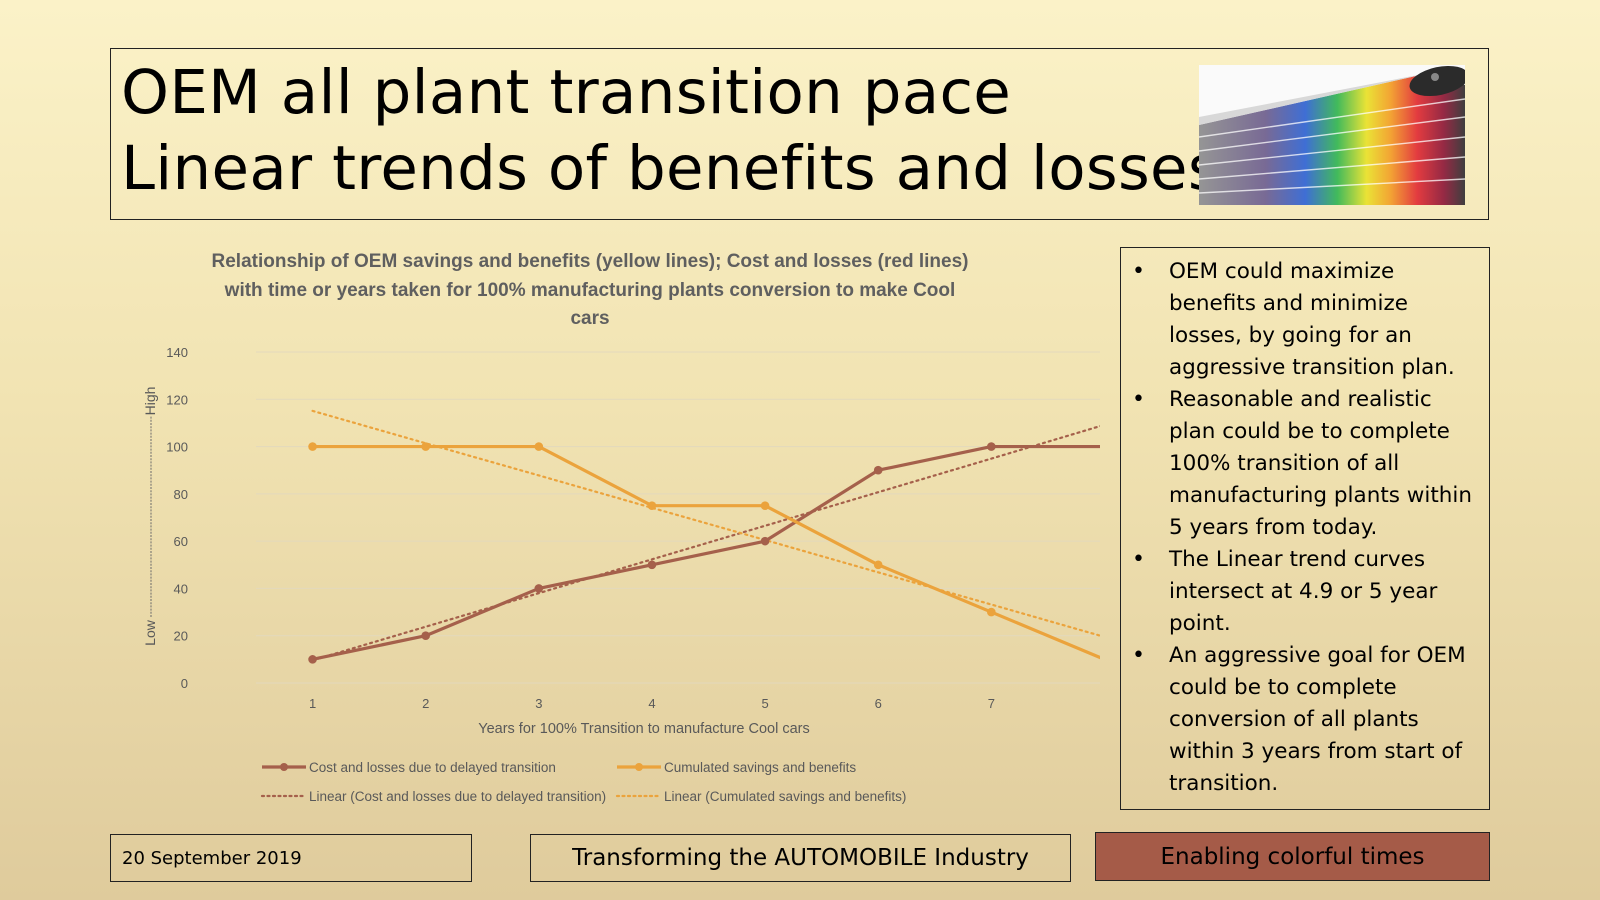  I want to click on page-title-line-2: Linear trends of benefits and losses, so click(670, 168).